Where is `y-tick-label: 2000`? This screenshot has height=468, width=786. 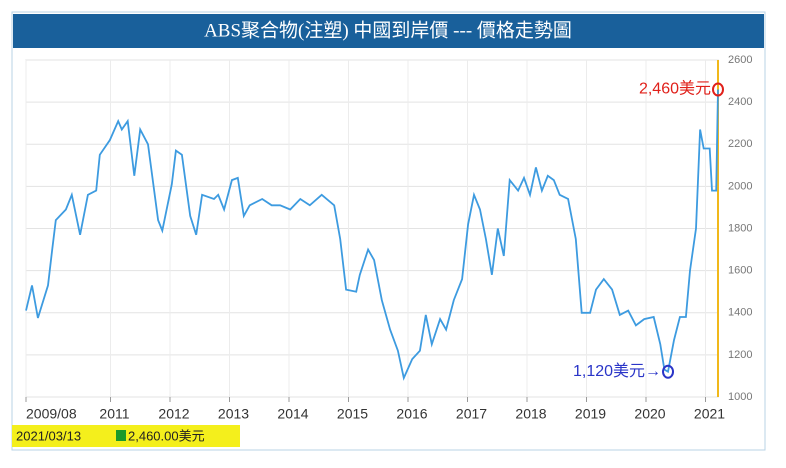
y-tick-label: 2000 is located at coordinates (740, 186).